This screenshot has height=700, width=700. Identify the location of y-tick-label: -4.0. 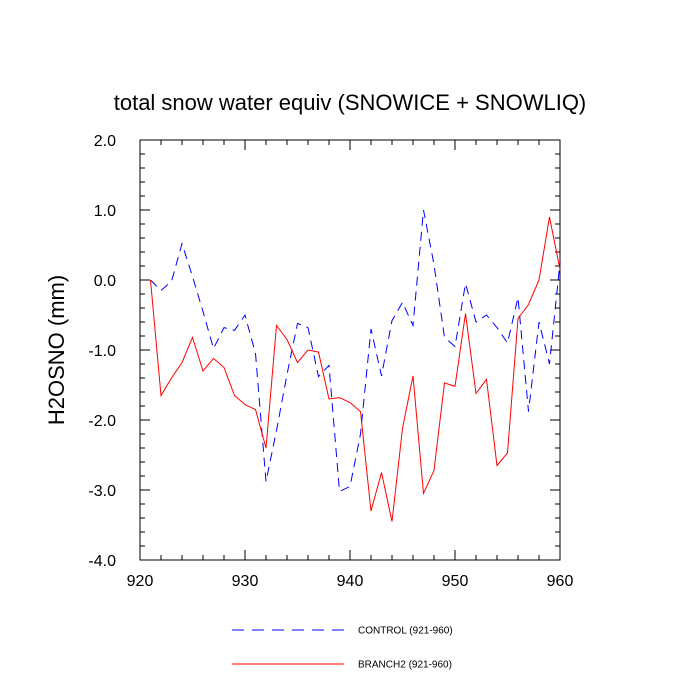
(102, 561).